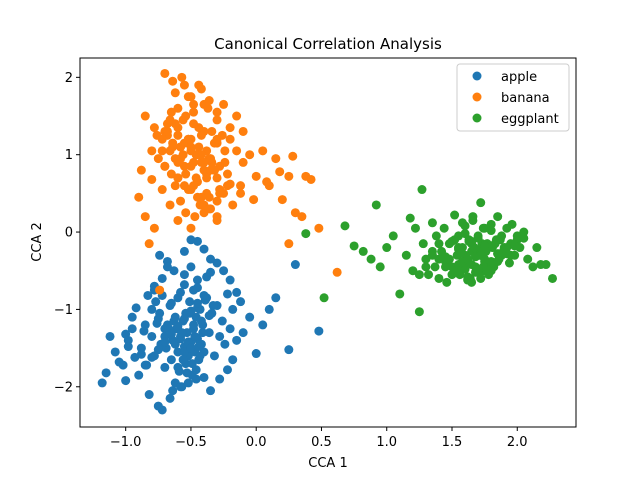 The image size is (640, 480). I want to click on legend-label-apple: apple, so click(519, 77).